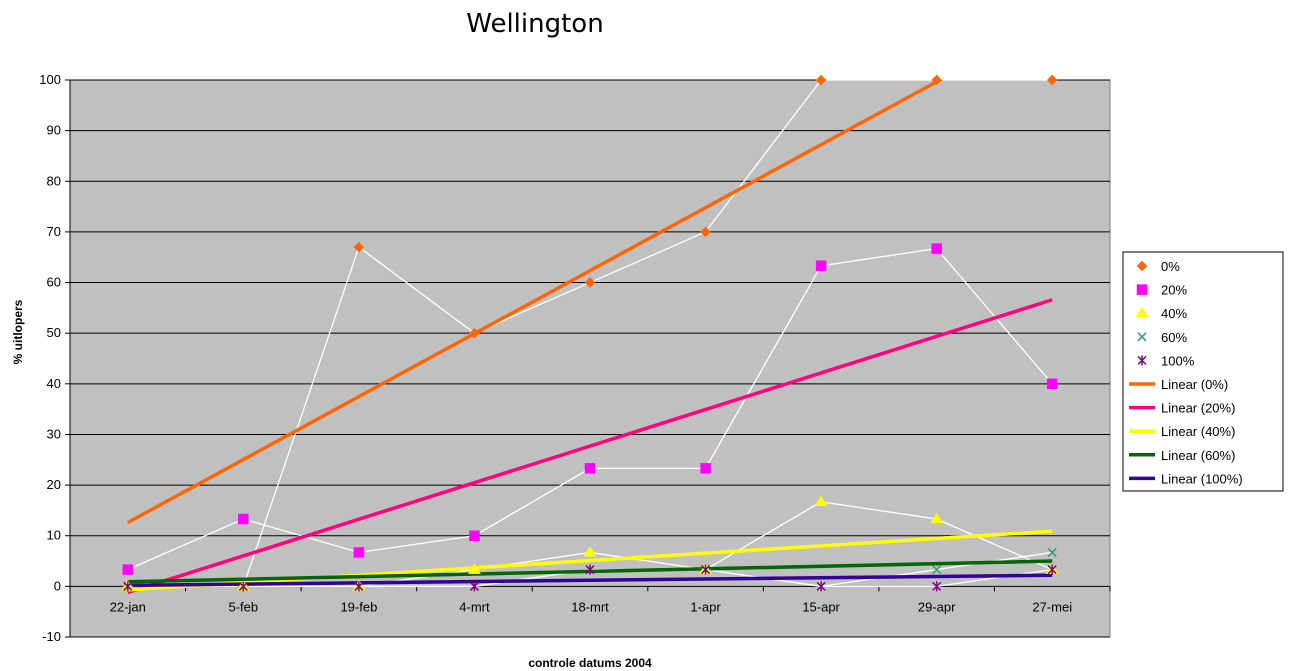  Describe the element at coordinates (937, 606) in the screenshot. I see `x-tick-label: 29-apr` at that location.